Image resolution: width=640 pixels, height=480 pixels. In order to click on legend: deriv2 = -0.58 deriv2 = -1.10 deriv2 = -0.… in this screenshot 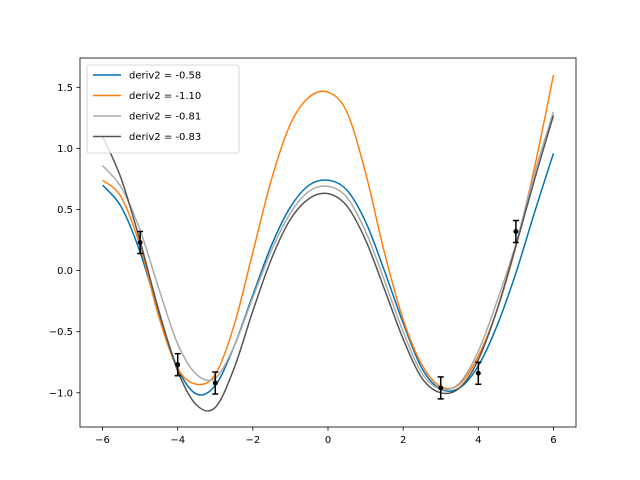, I will do `click(163, 109)`.